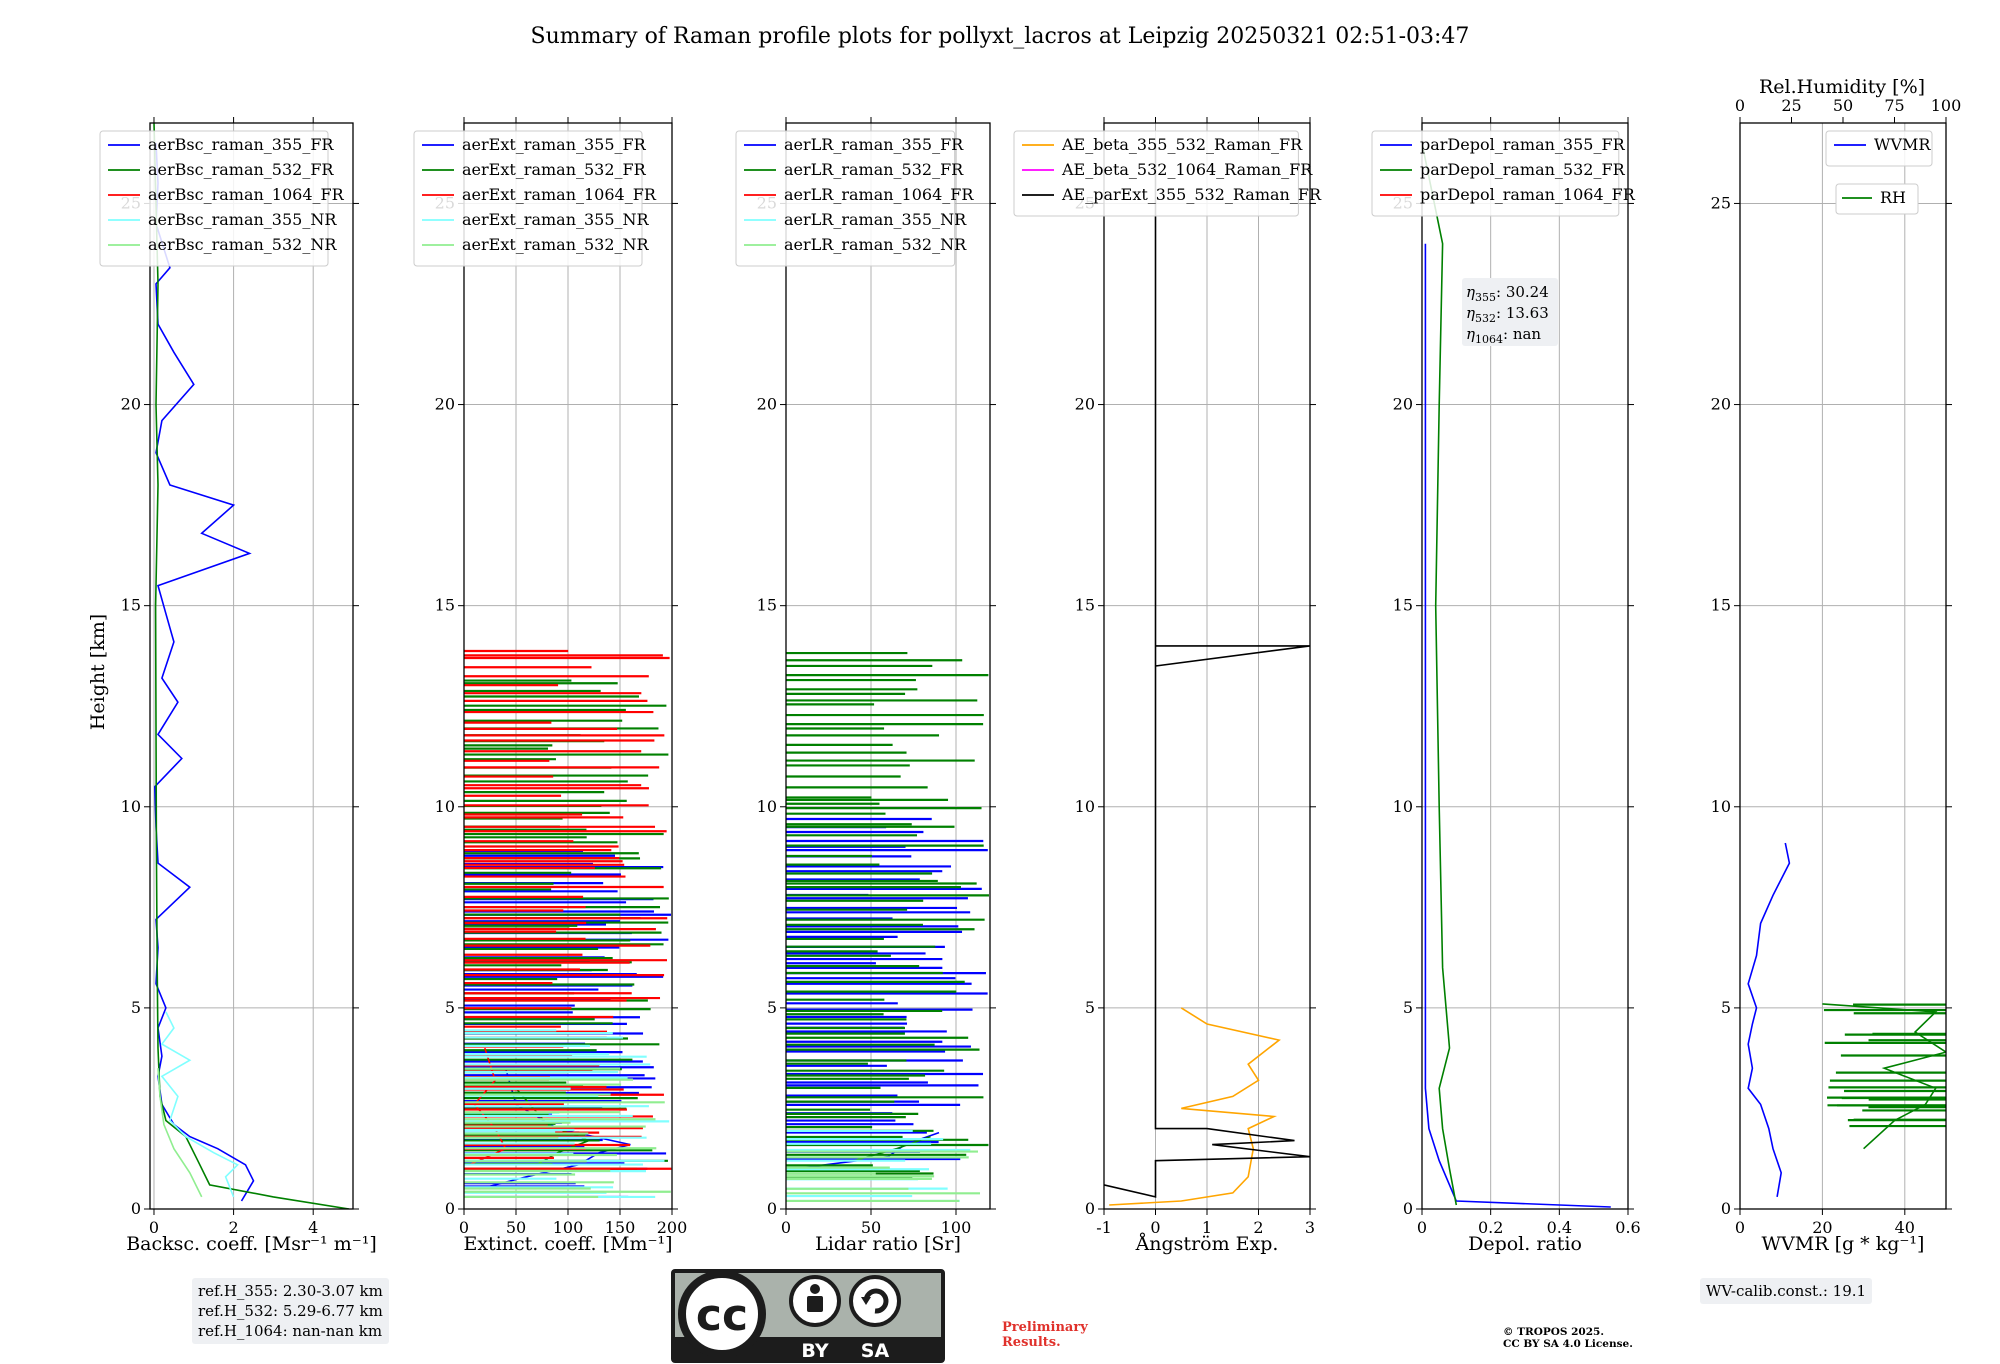  I want to click on sa-label: SA, so click(875, 1351).